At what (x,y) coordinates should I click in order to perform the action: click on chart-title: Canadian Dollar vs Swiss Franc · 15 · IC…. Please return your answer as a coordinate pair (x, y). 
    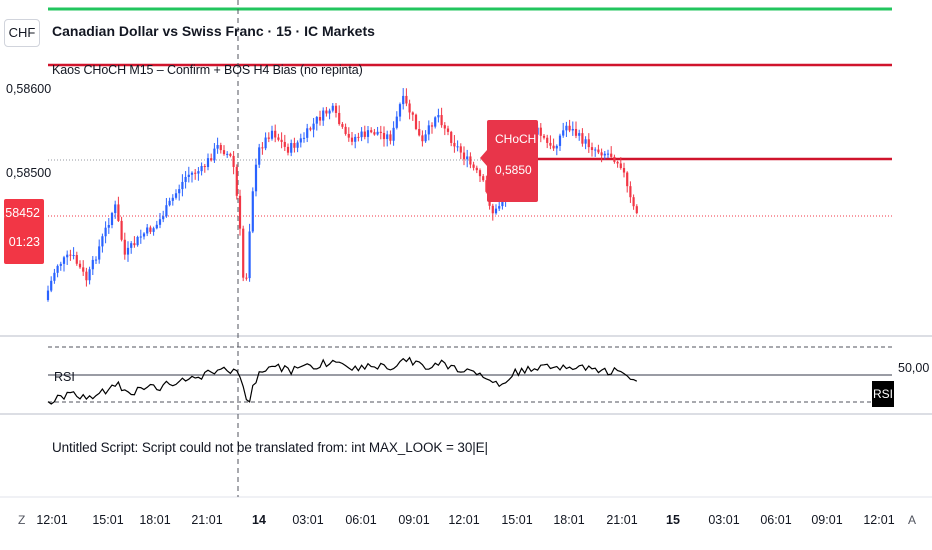
    Looking at the image, I should click on (213, 31).